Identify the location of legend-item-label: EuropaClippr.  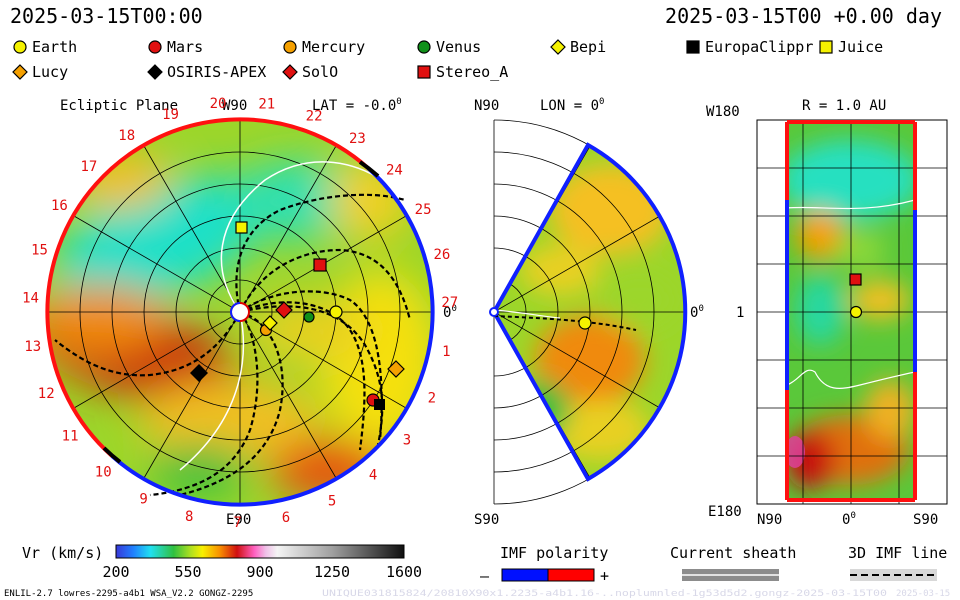
(759, 47).